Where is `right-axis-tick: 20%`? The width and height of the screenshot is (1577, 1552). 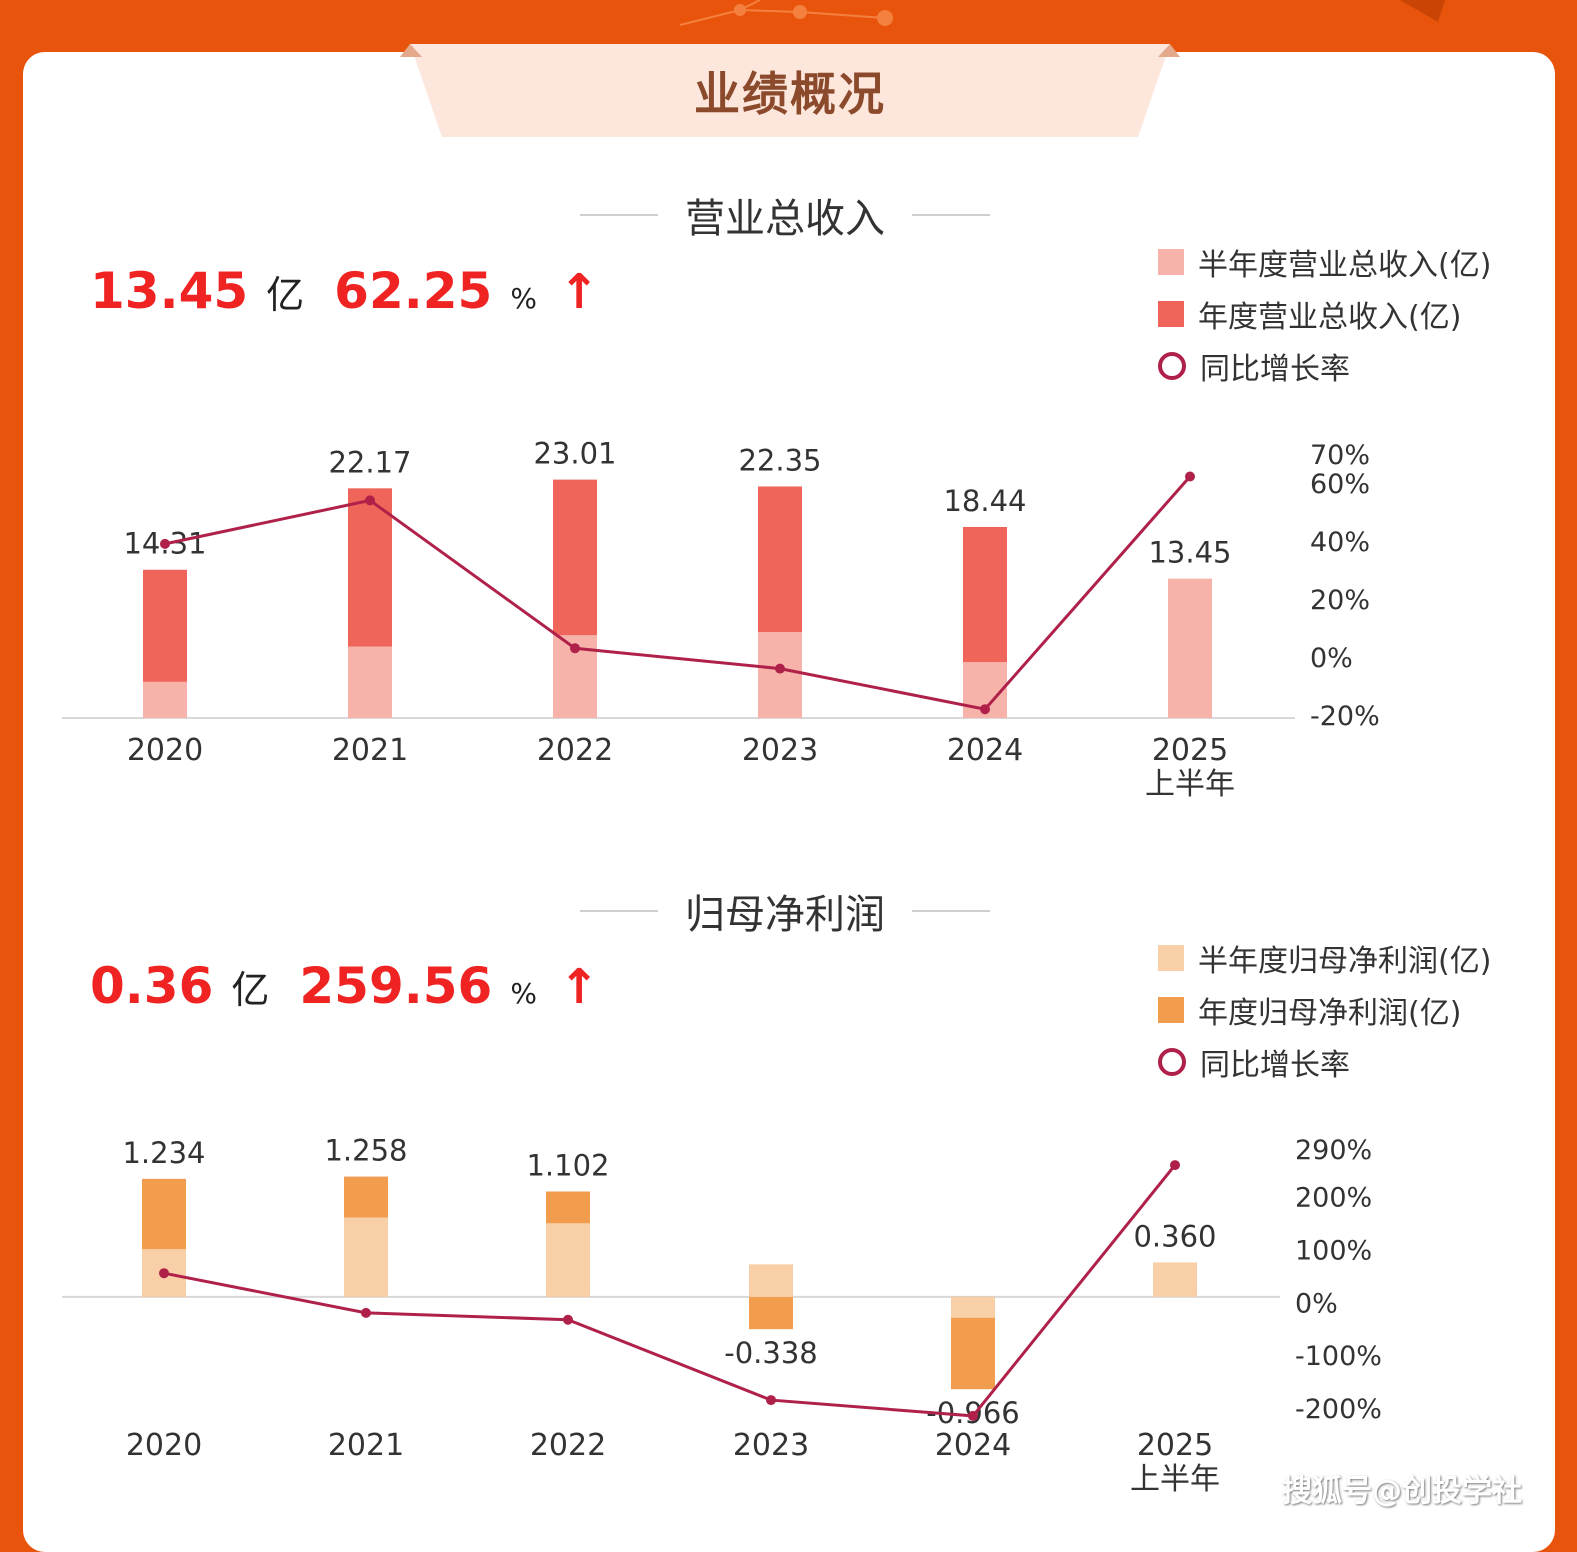
right-axis-tick: 20% is located at coordinates (1340, 600).